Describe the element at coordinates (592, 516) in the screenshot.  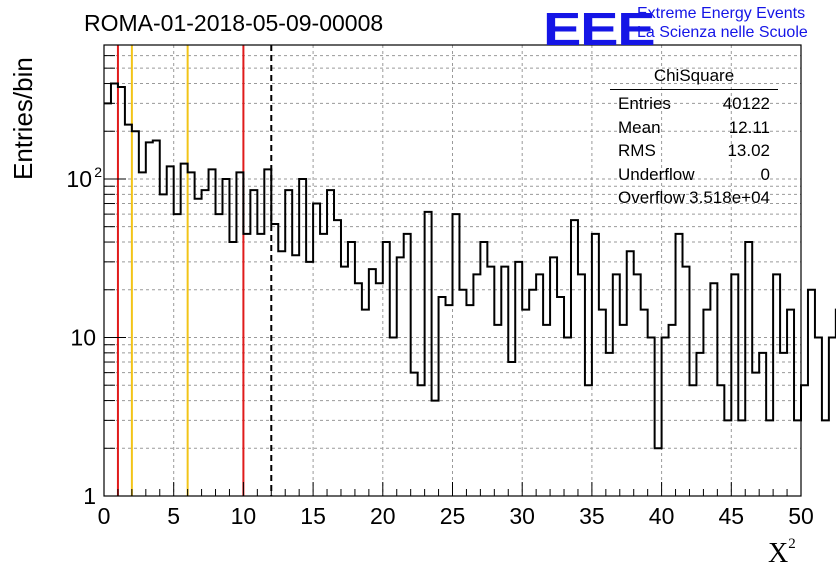
I see `x-tick-label: 35` at that location.